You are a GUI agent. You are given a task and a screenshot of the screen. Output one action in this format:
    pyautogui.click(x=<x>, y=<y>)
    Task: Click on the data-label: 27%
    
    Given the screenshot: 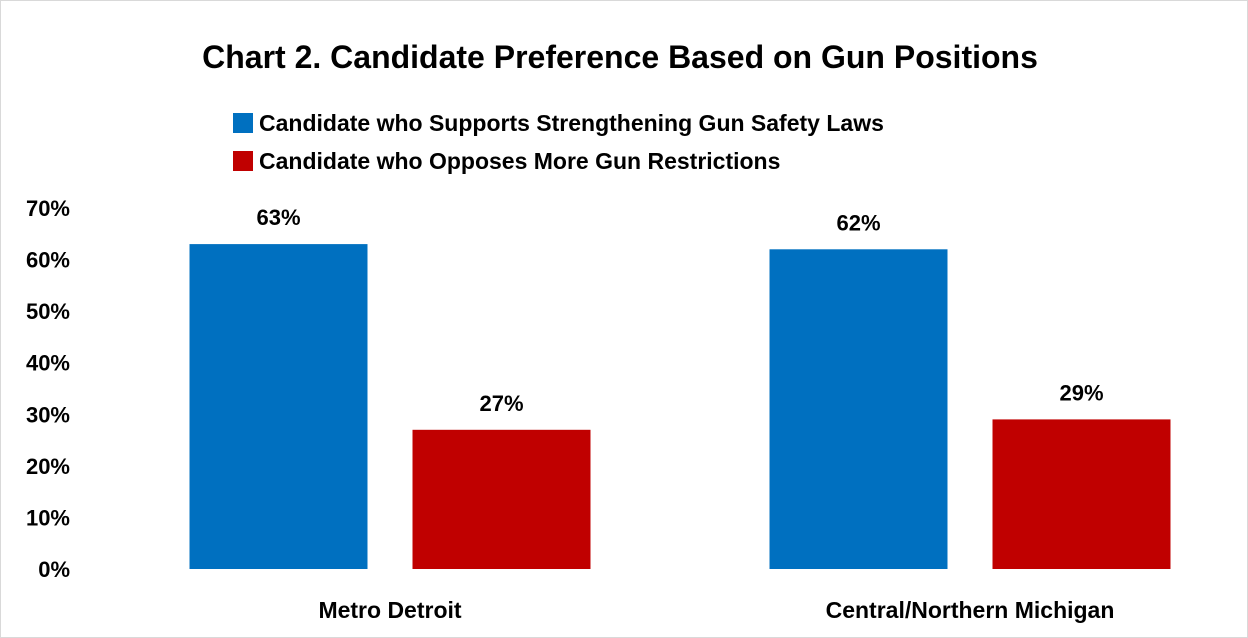 What is the action you would take?
    pyautogui.click(x=501, y=403)
    